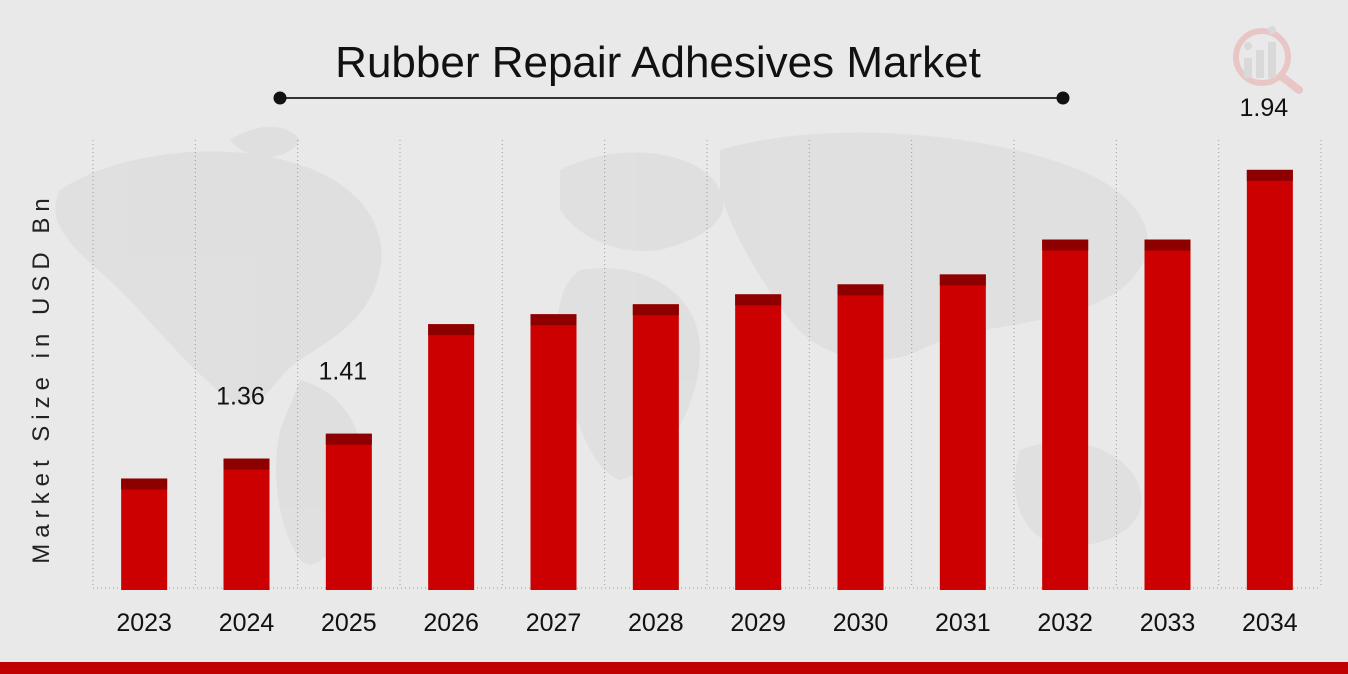 This screenshot has height=674, width=1348. What do you see at coordinates (656, 623) in the screenshot?
I see `x-tick-label: 2028` at bounding box center [656, 623].